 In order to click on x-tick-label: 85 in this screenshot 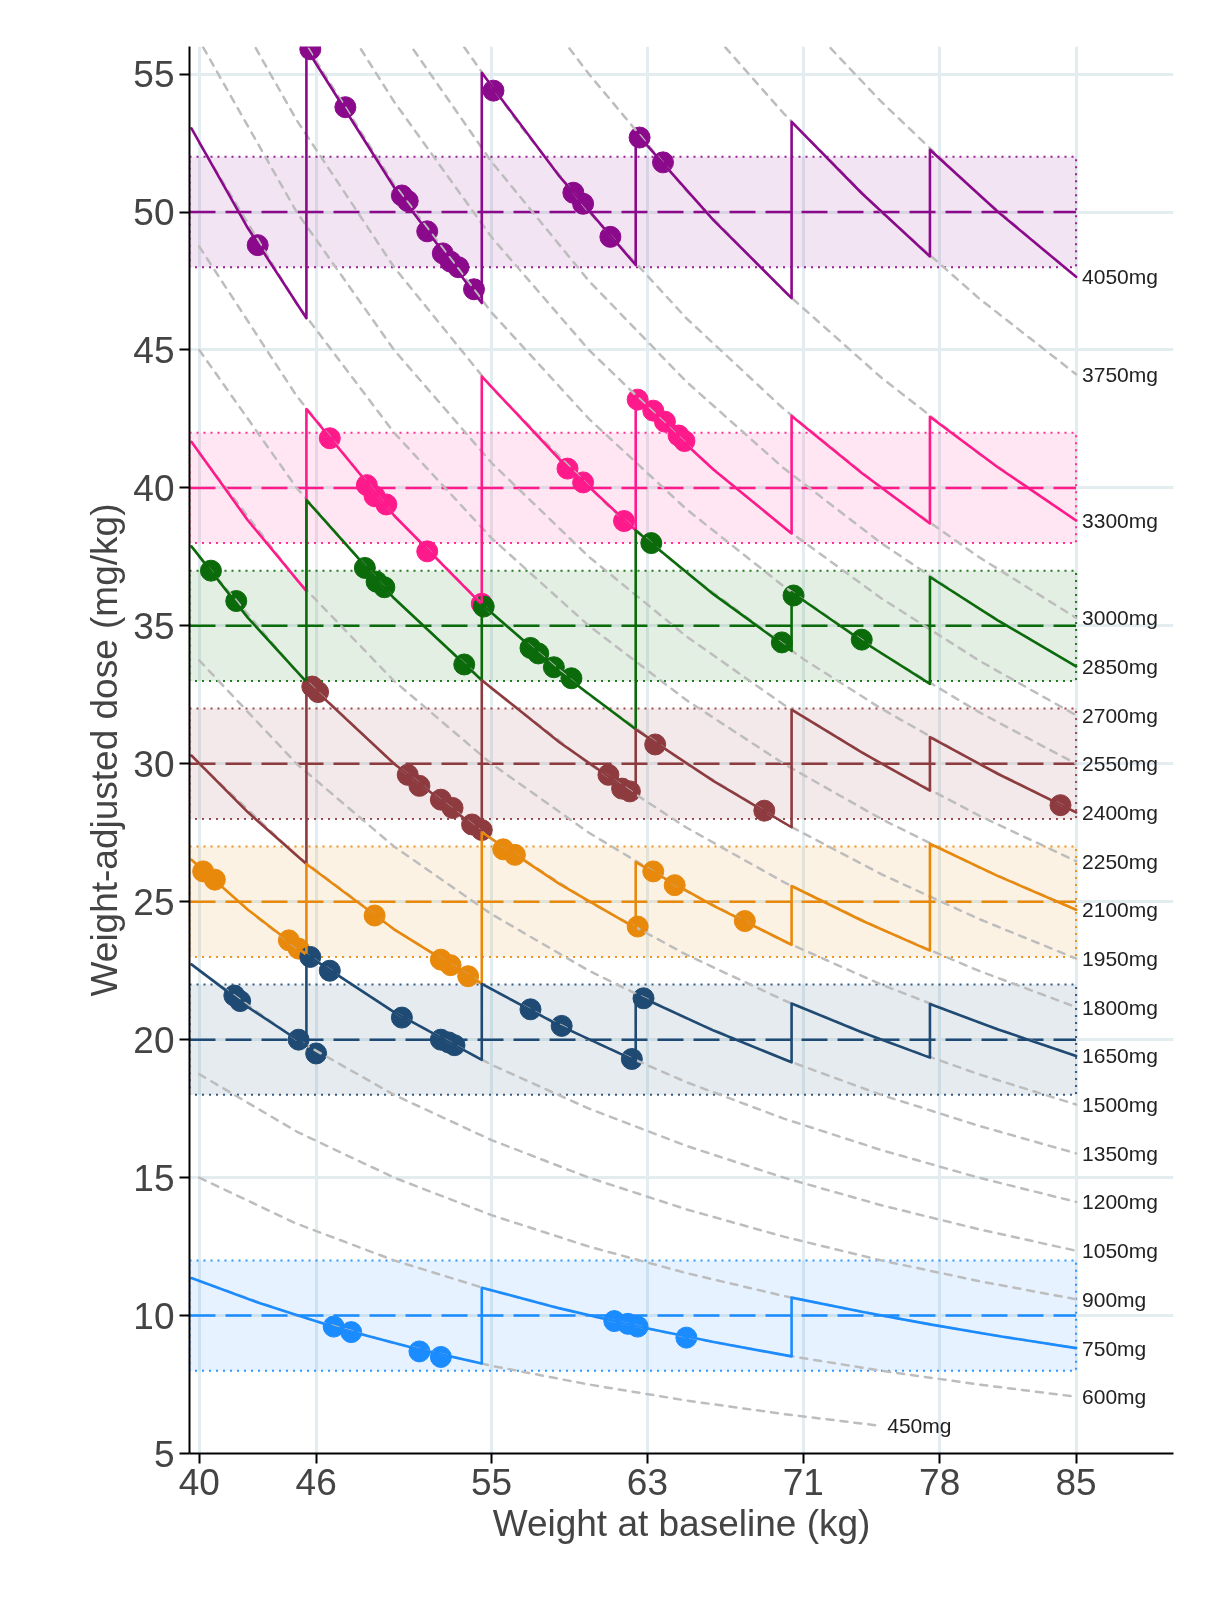, I will do `click(1076, 1482)`.